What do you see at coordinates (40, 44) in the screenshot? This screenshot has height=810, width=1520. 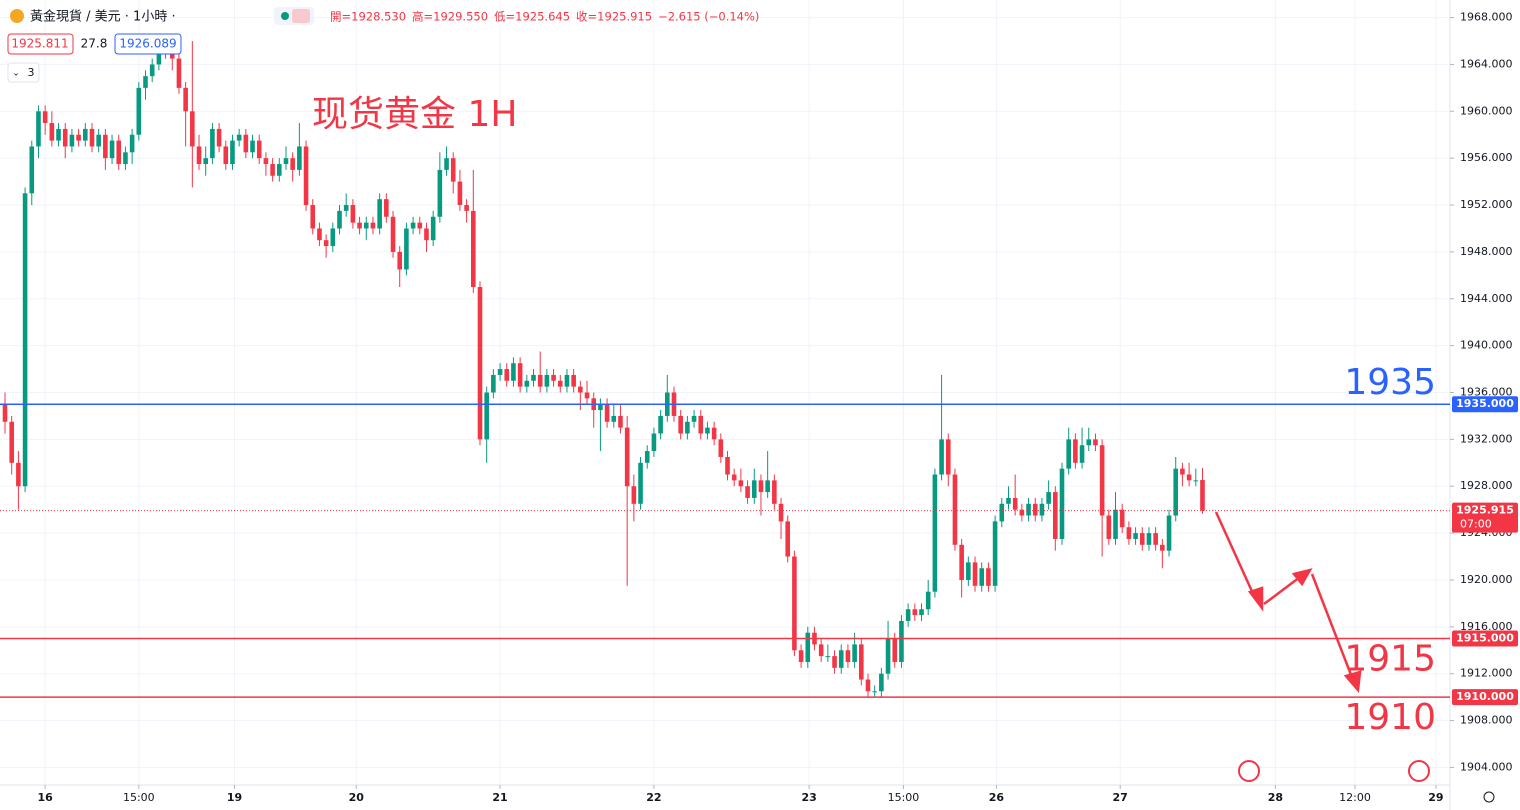 I see `bid-box` at bounding box center [40, 44].